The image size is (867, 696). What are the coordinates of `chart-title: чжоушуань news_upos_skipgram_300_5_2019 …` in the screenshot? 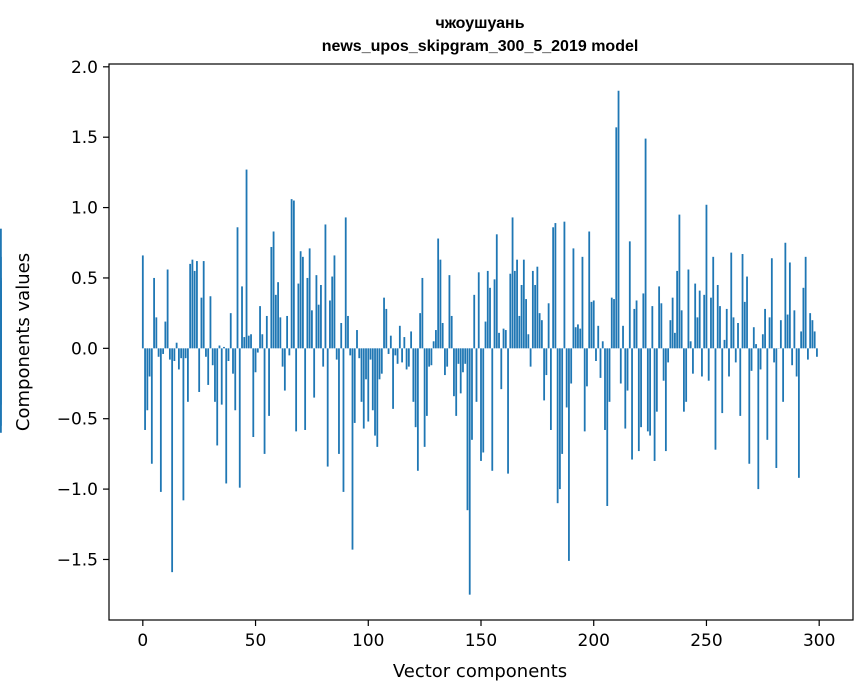 It's located at (480, 35).